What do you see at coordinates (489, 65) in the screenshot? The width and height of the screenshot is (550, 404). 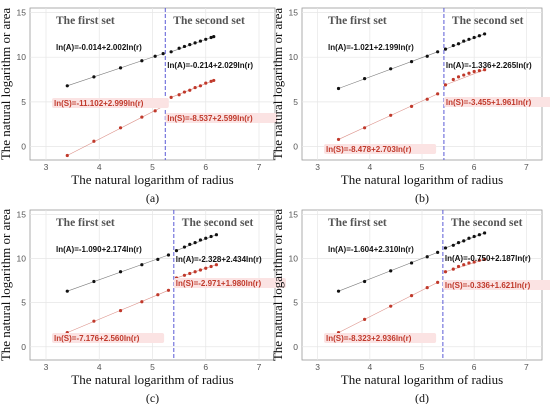 I see `equation-area-second-set: ln(A)=-1.336+2.265ln(r)` at bounding box center [489, 65].